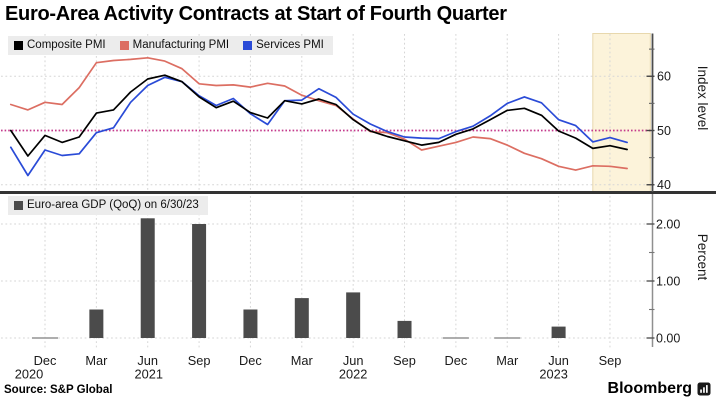 The image size is (716, 410). I want to click on svg-text: 1.00, so click(668, 281).